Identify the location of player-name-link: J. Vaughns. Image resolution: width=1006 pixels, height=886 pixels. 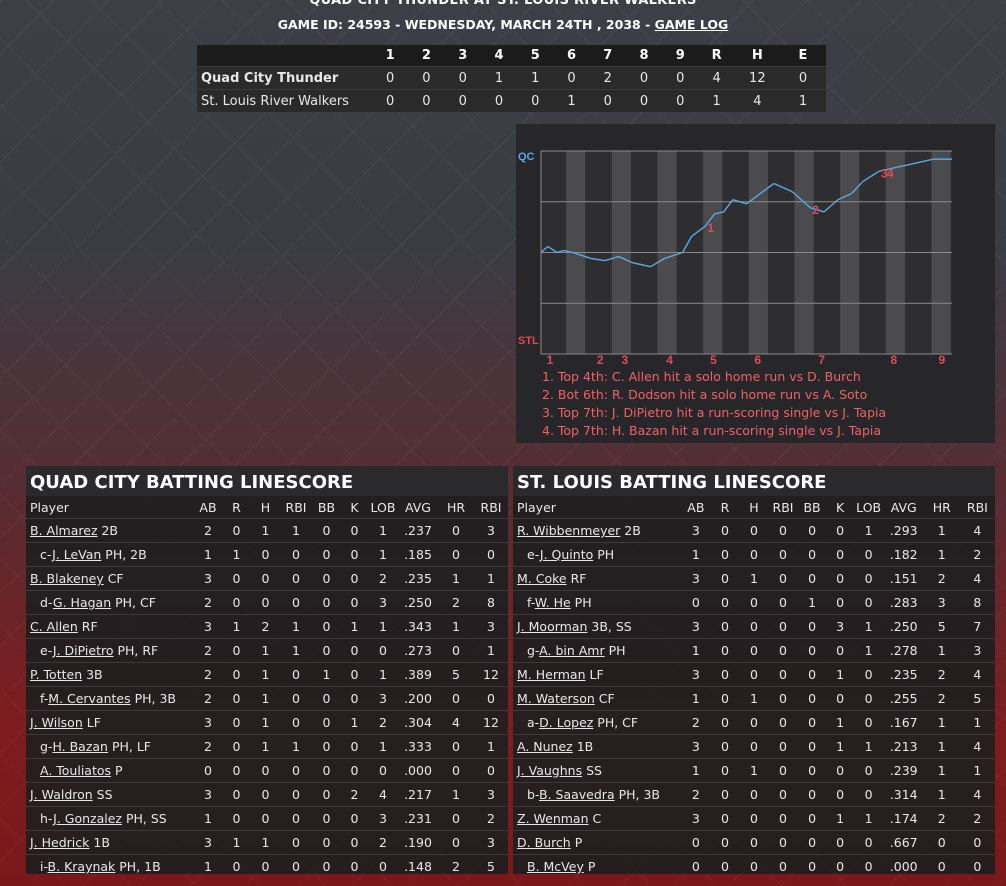
(550, 770).